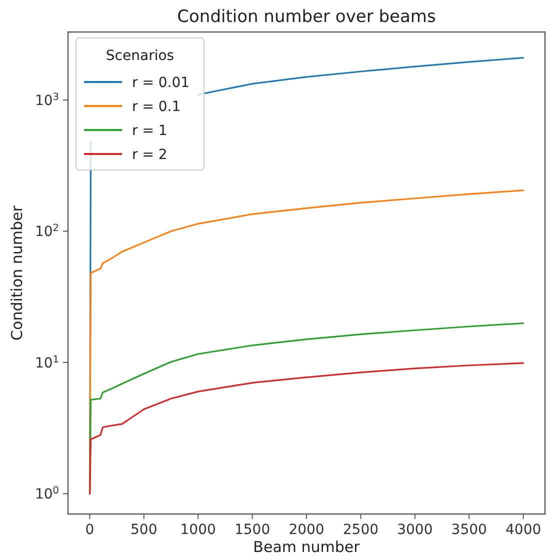  I want to click on x-tick-label: 3000, so click(415, 530).